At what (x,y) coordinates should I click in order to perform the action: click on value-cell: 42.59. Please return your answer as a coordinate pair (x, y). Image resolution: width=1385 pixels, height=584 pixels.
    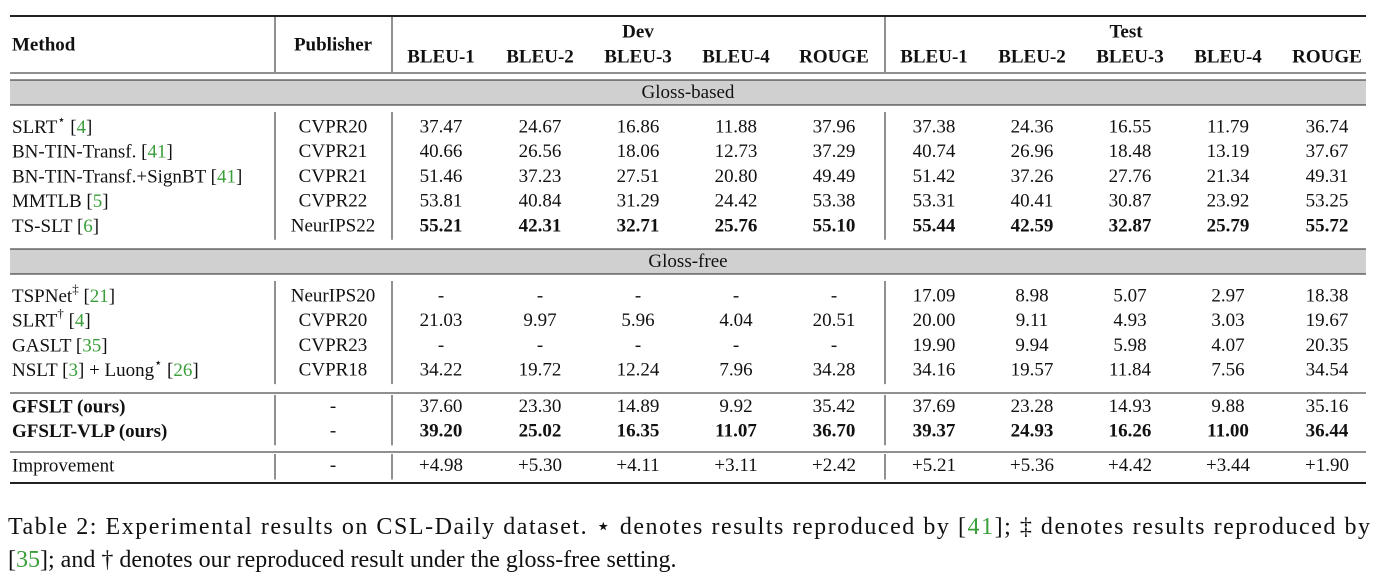
    Looking at the image, I should click on (1032, 225).